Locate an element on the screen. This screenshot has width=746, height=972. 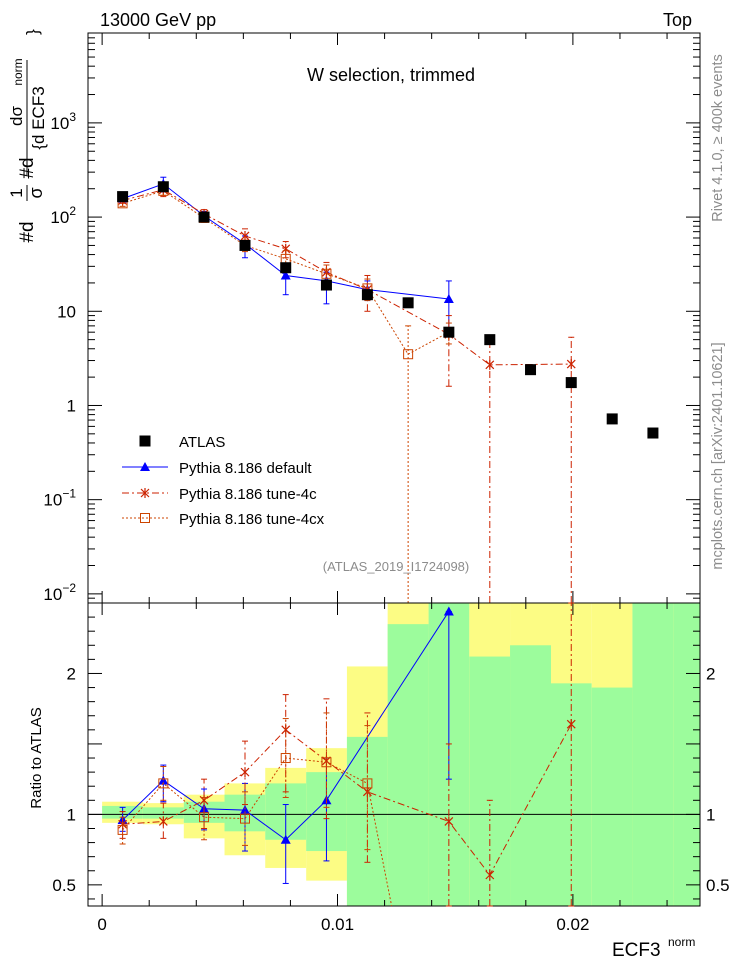
legend-entry-pythia-8-186-tune-4c: Pythia 8.186 tune-4c is located at coordinates (219, 494).